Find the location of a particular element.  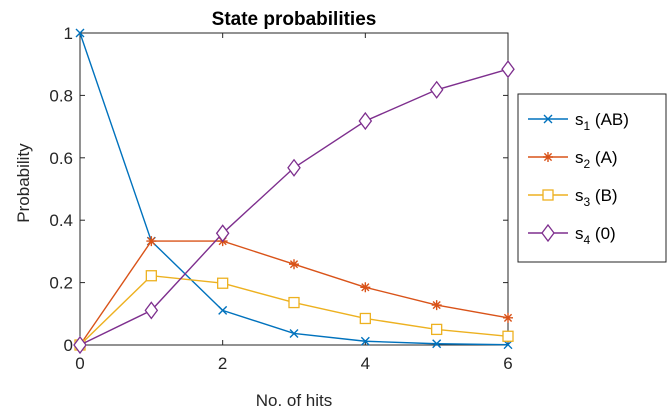

legend-label: s1 (AB) is located at coordinates (602, 121).